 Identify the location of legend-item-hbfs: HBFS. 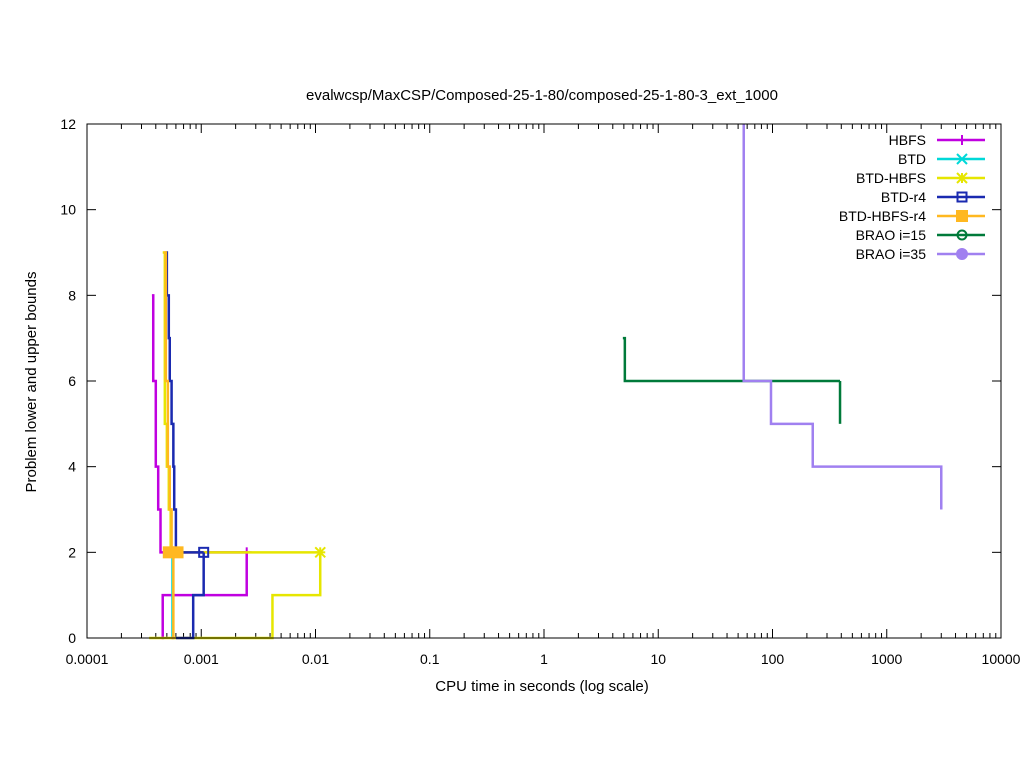
(937, 140).